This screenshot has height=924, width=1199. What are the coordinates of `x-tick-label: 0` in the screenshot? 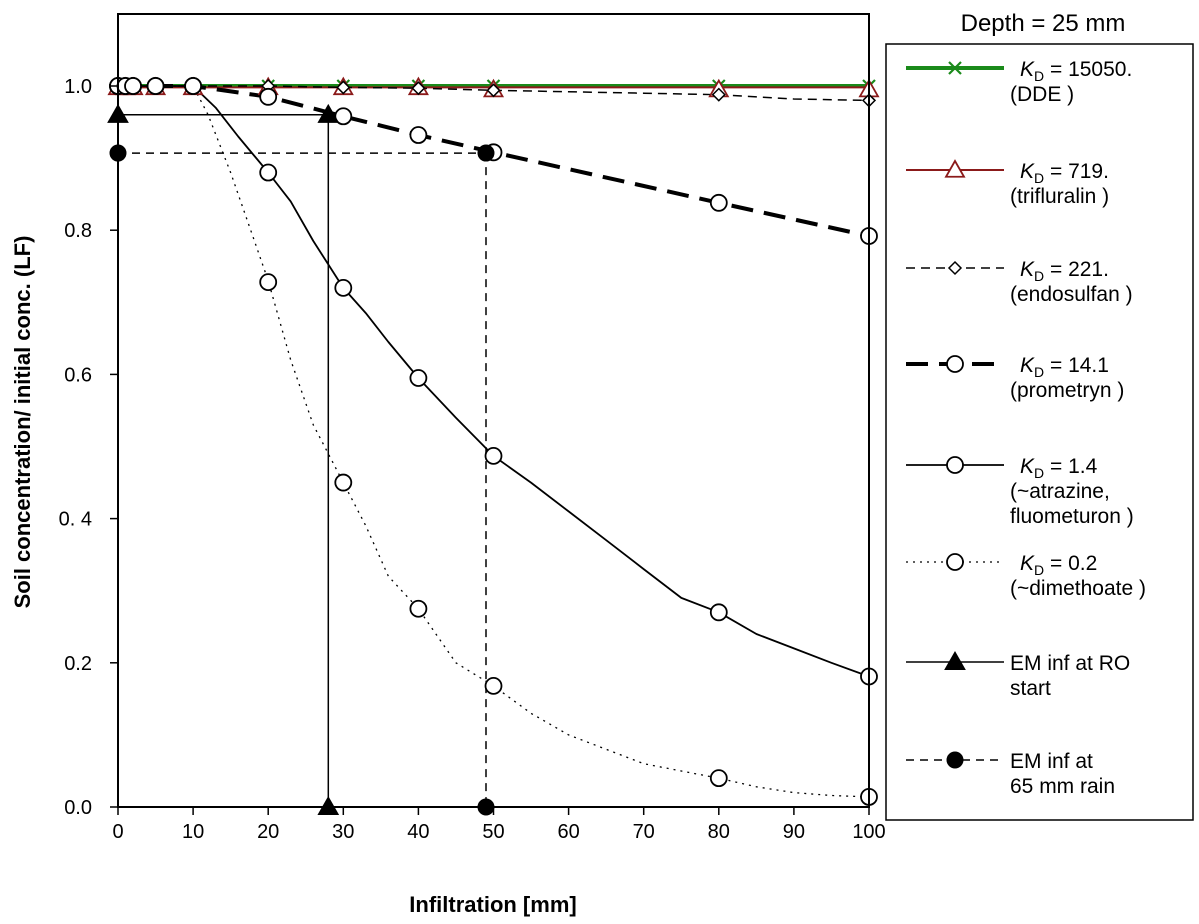 It's located at (117, 832).